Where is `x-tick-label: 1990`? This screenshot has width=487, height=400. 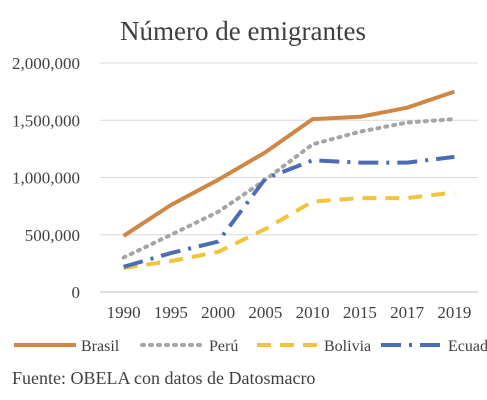
x-tick-label: 1990 is located at coordinates (124, 312).